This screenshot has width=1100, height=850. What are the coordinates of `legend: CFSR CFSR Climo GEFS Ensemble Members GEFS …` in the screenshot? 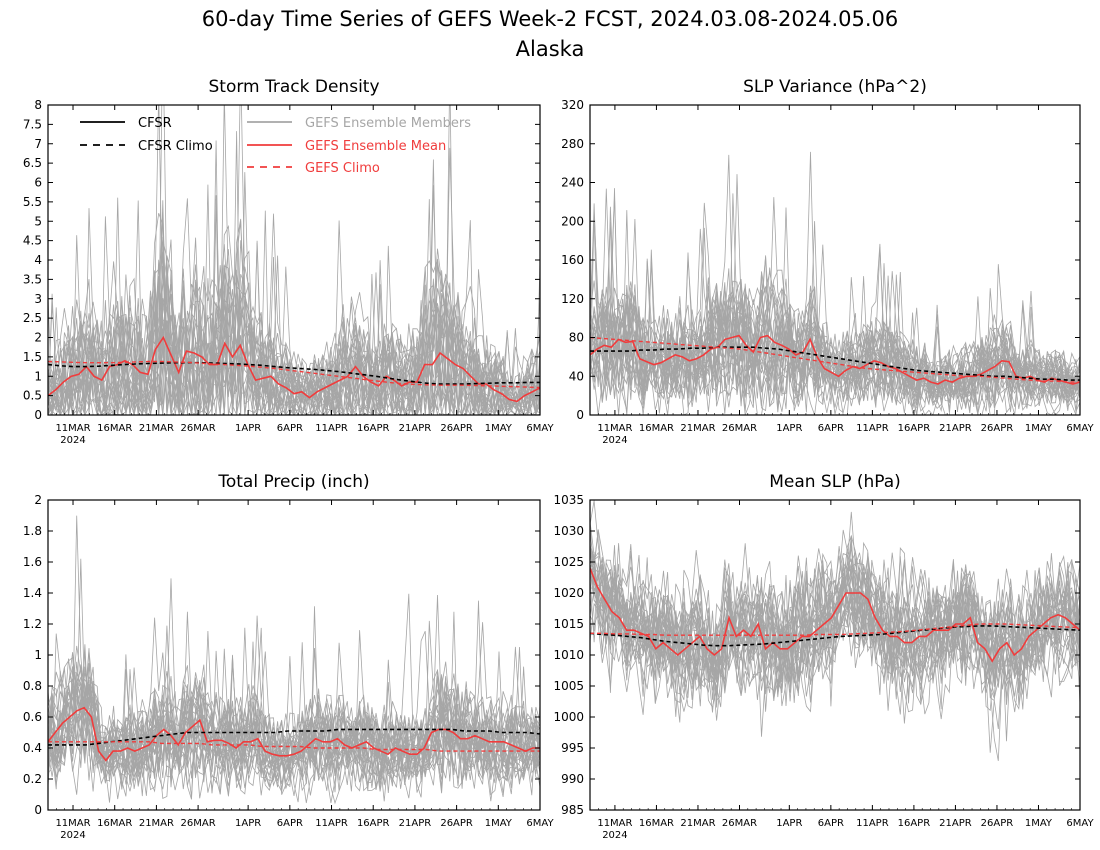 It's located at (275, 146).